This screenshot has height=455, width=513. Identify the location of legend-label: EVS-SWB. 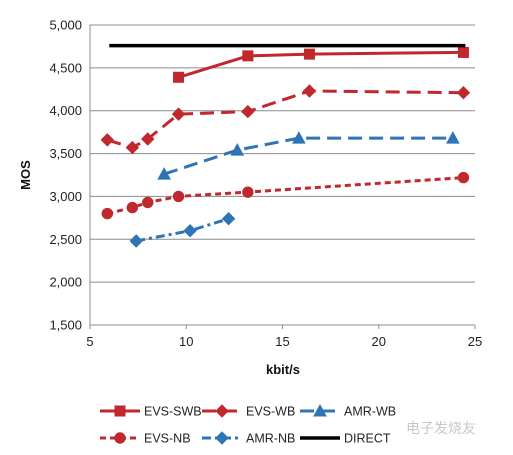
(173, 412).